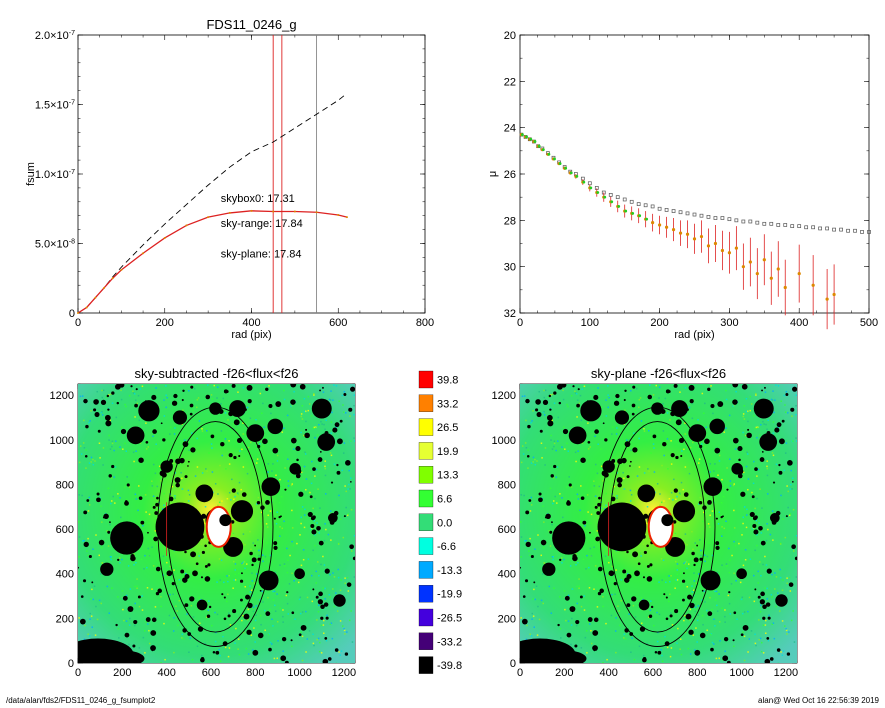 Image resolution: width=885 pixels, height=708 pixels. What do you see at coordinates (112, 278) in the screenshot?
I see `fsum-point` at bounding box center [112, 278].